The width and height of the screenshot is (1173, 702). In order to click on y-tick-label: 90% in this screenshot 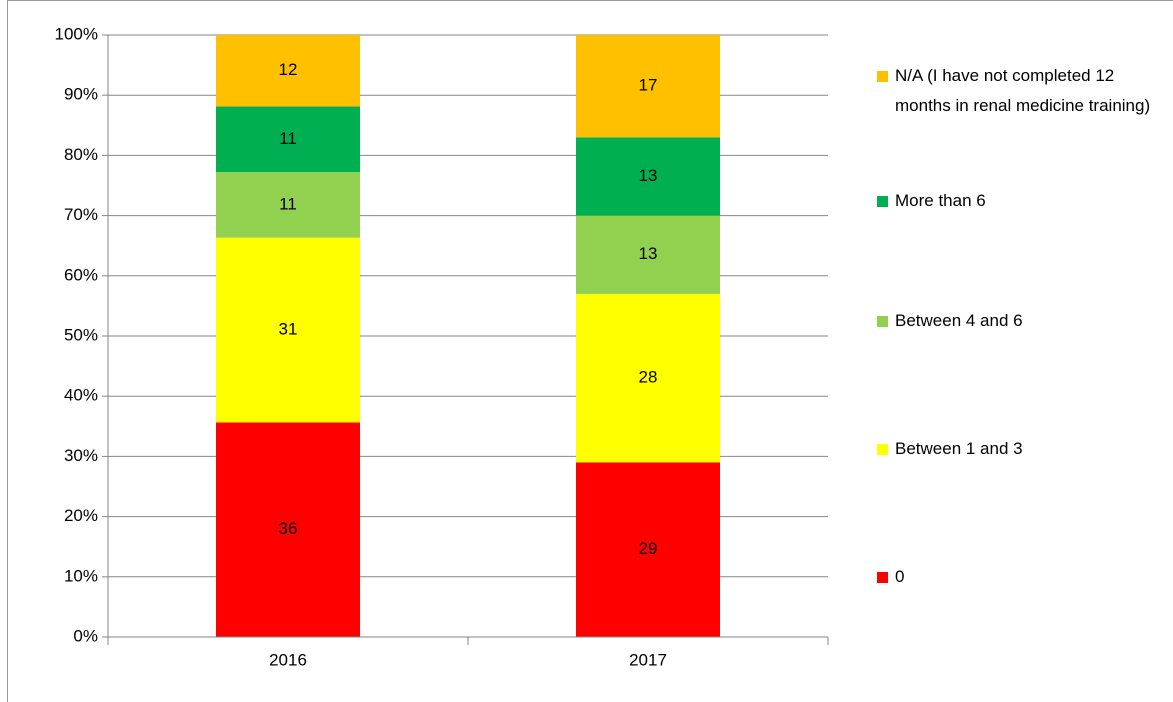, I will do `click(81, 94)`.